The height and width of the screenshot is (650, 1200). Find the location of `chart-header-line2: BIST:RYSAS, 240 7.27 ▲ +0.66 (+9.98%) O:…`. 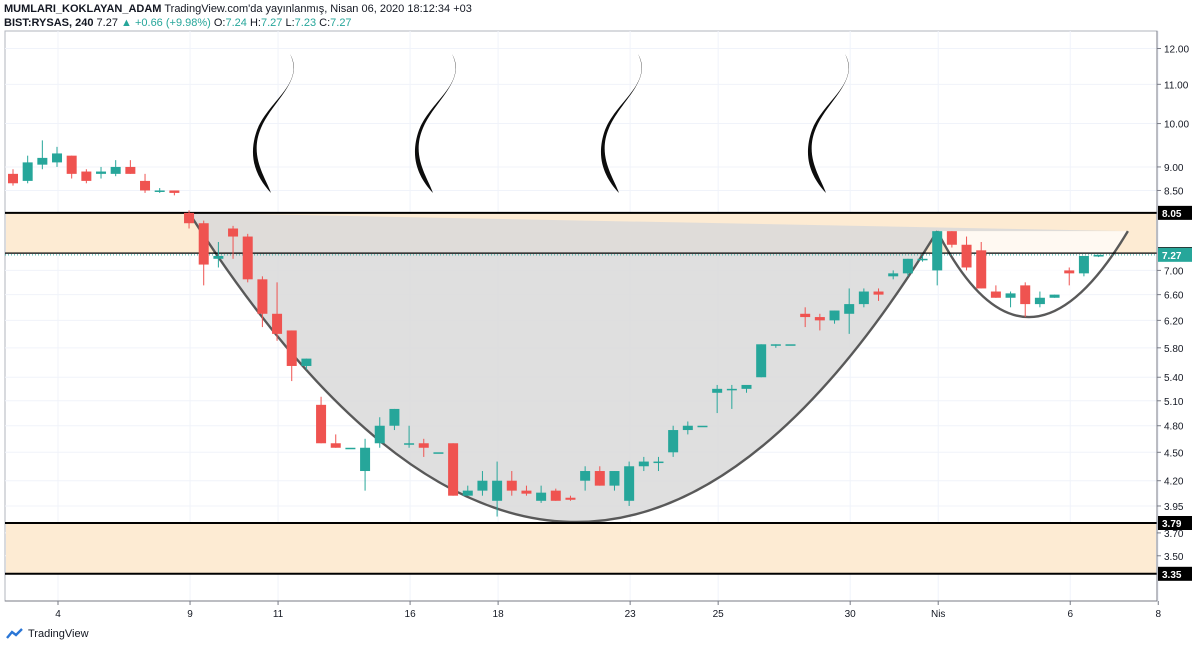

chart-header-line2: BIST:RYSAS, 240 7.27 ▲ +0.66 (+9.98%) O:… is located at coordinates (178, 23).